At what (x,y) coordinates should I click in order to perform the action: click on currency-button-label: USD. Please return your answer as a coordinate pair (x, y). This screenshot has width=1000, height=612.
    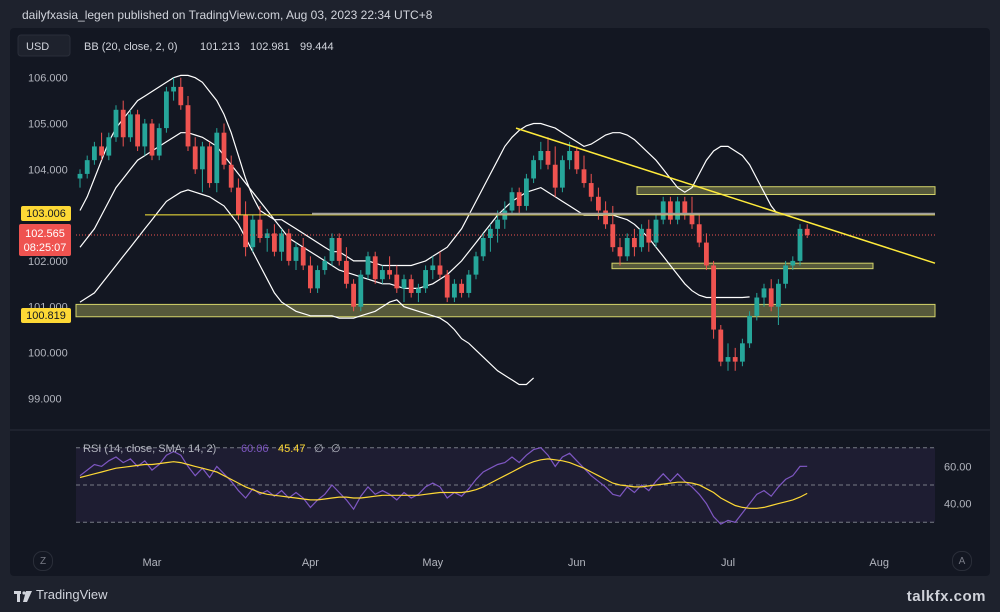
    Looking at the image, I should click on (37, 47).